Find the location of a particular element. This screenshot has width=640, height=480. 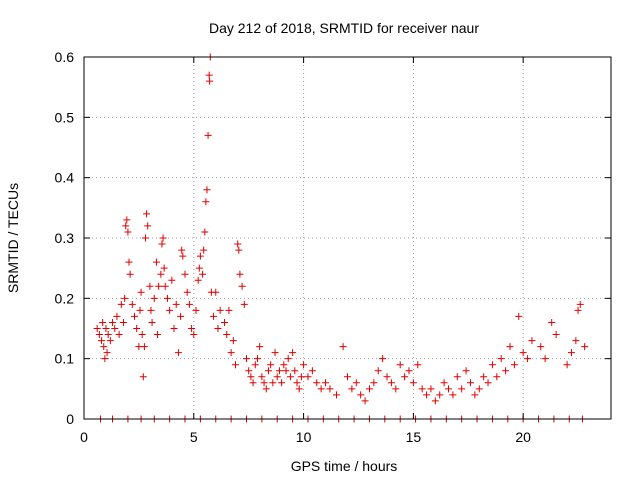

y-tick-label: 0.6 is located at coordinates (65, 57).